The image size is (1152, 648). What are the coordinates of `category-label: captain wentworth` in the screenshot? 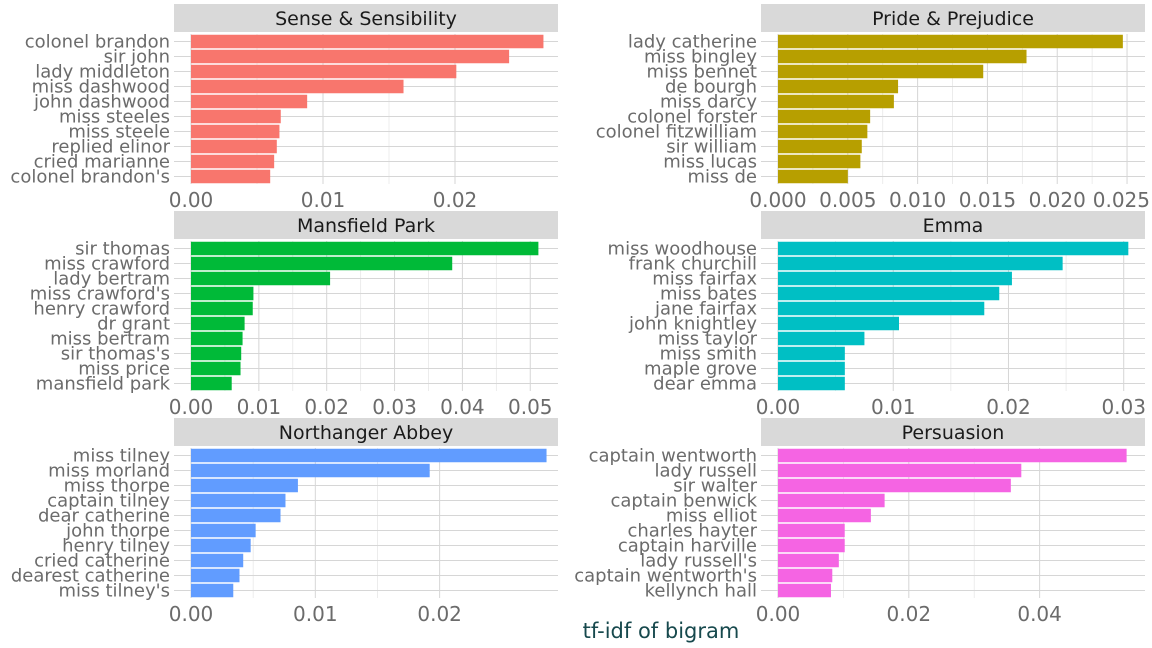 It's located at (673, 456).